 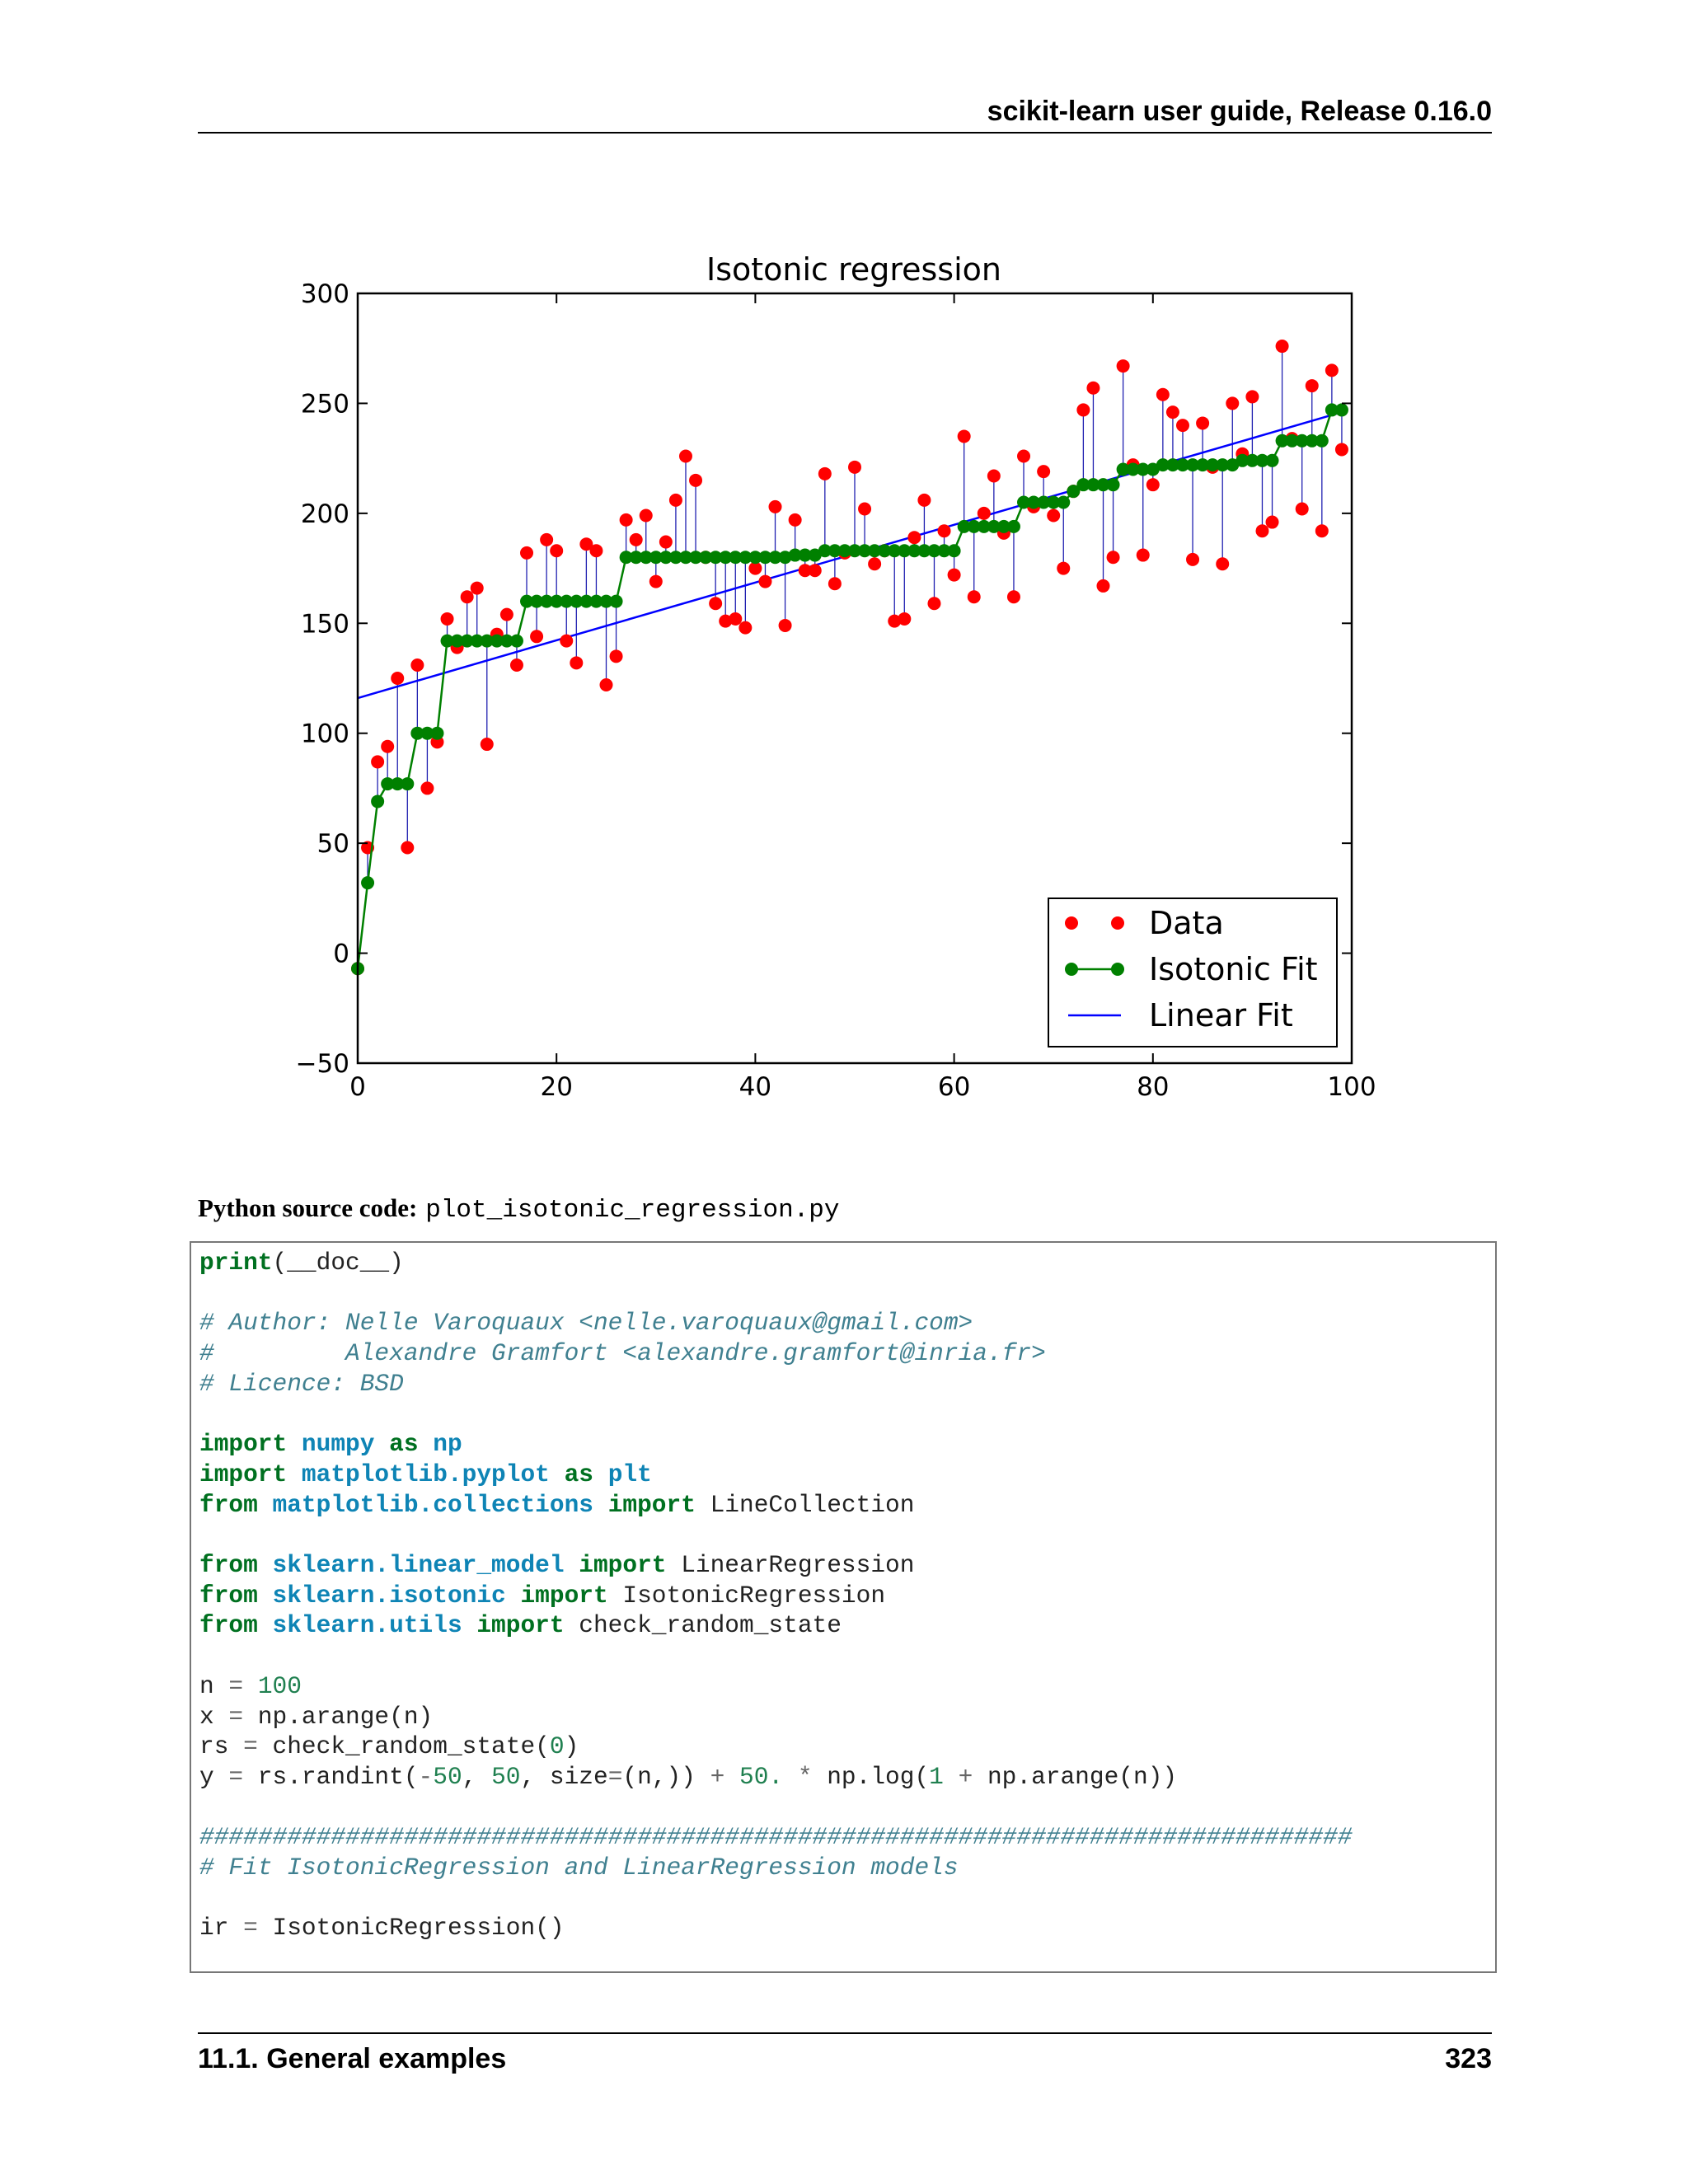 I want to click on x-tick-label: 80, so click(x=1153, y=1087).